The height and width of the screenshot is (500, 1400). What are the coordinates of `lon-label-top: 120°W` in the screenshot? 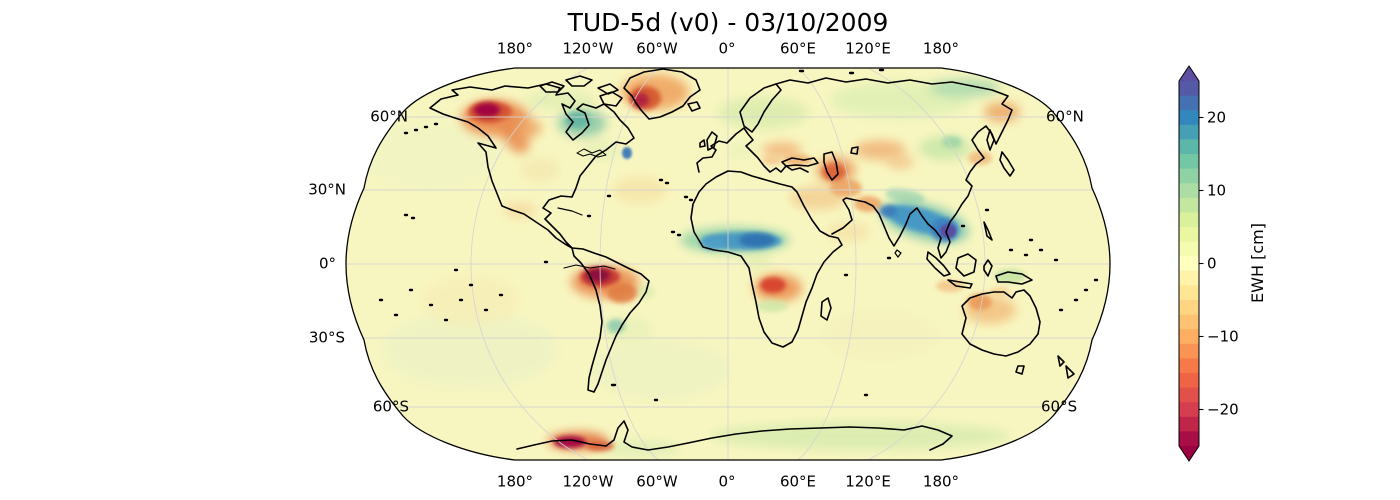 It's located at (588, 48).